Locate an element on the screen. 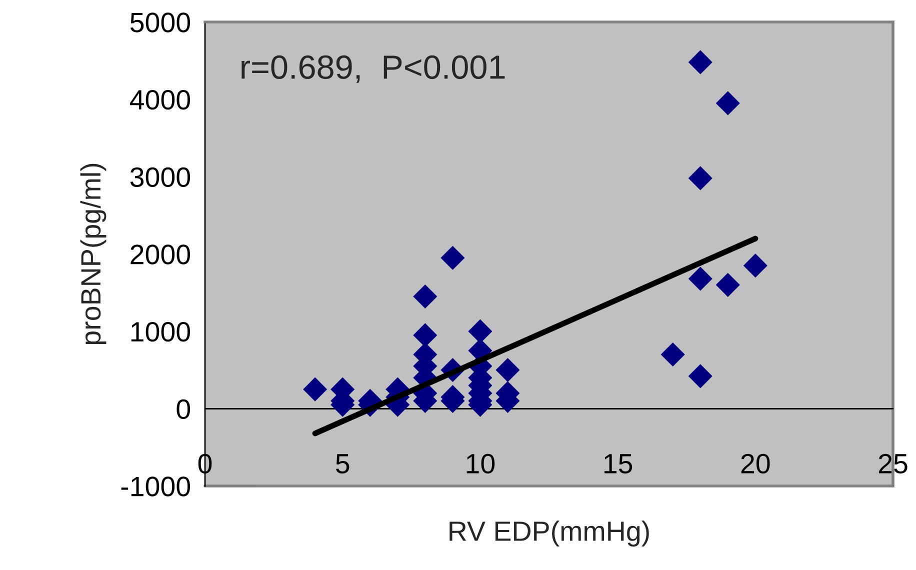 The width and height of the screenshot is (916, 570). y-tick-label: 5000 is located at coordinates (160, 22).